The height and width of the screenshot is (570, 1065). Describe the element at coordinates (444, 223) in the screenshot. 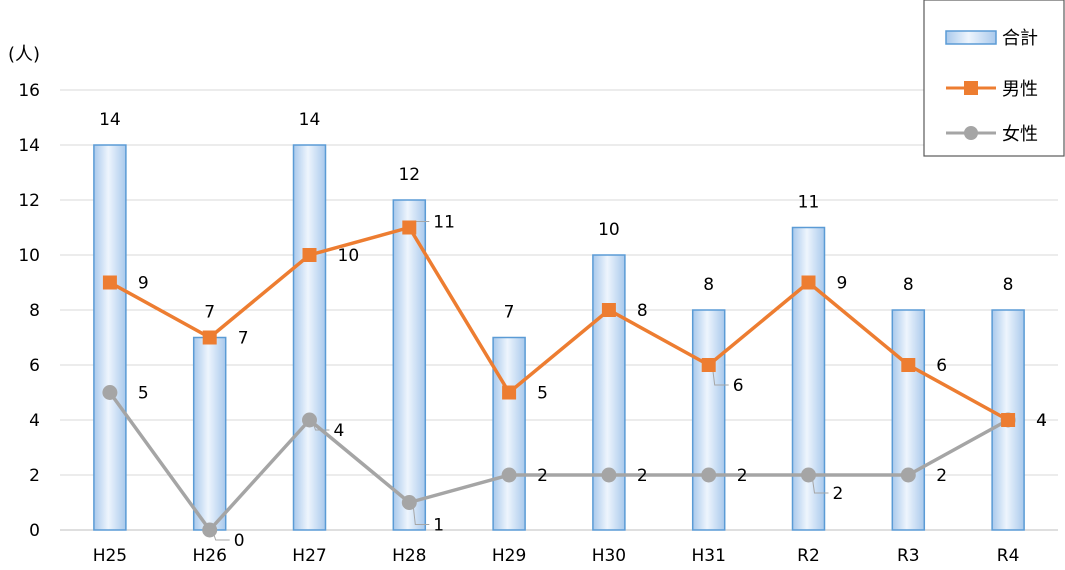

I see `male-value-label: 11` at that location.